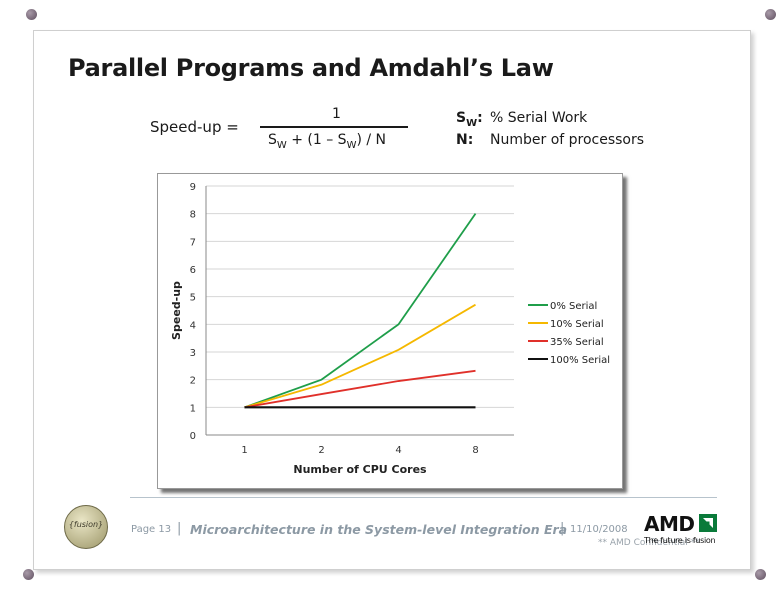  Describe the element at coordinates (669, 524) in the screenshot. I see `amd-logo: AMD` at that location.